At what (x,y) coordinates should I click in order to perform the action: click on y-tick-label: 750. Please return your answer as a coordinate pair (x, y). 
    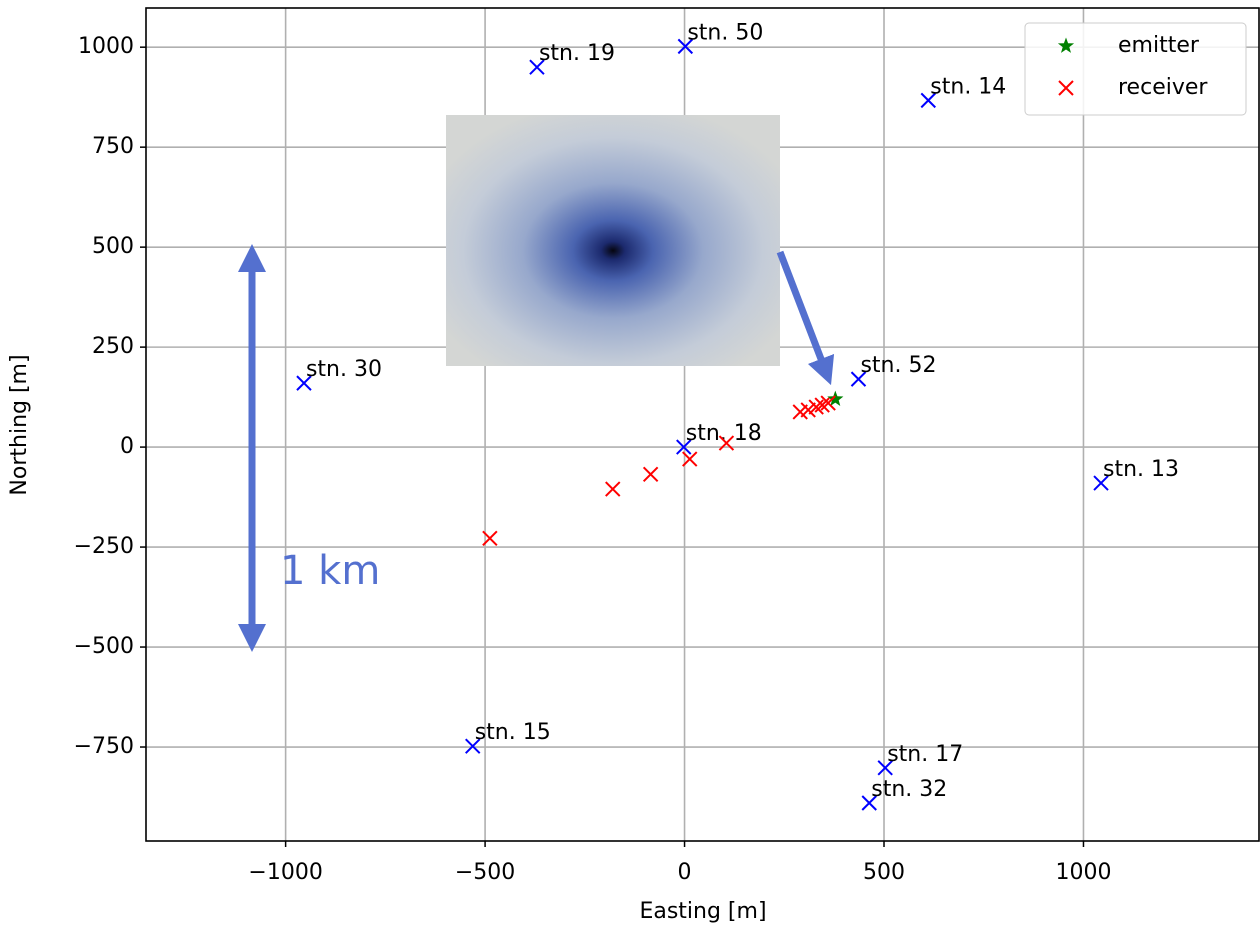
    Looking at the image, I should click on (113, 146).